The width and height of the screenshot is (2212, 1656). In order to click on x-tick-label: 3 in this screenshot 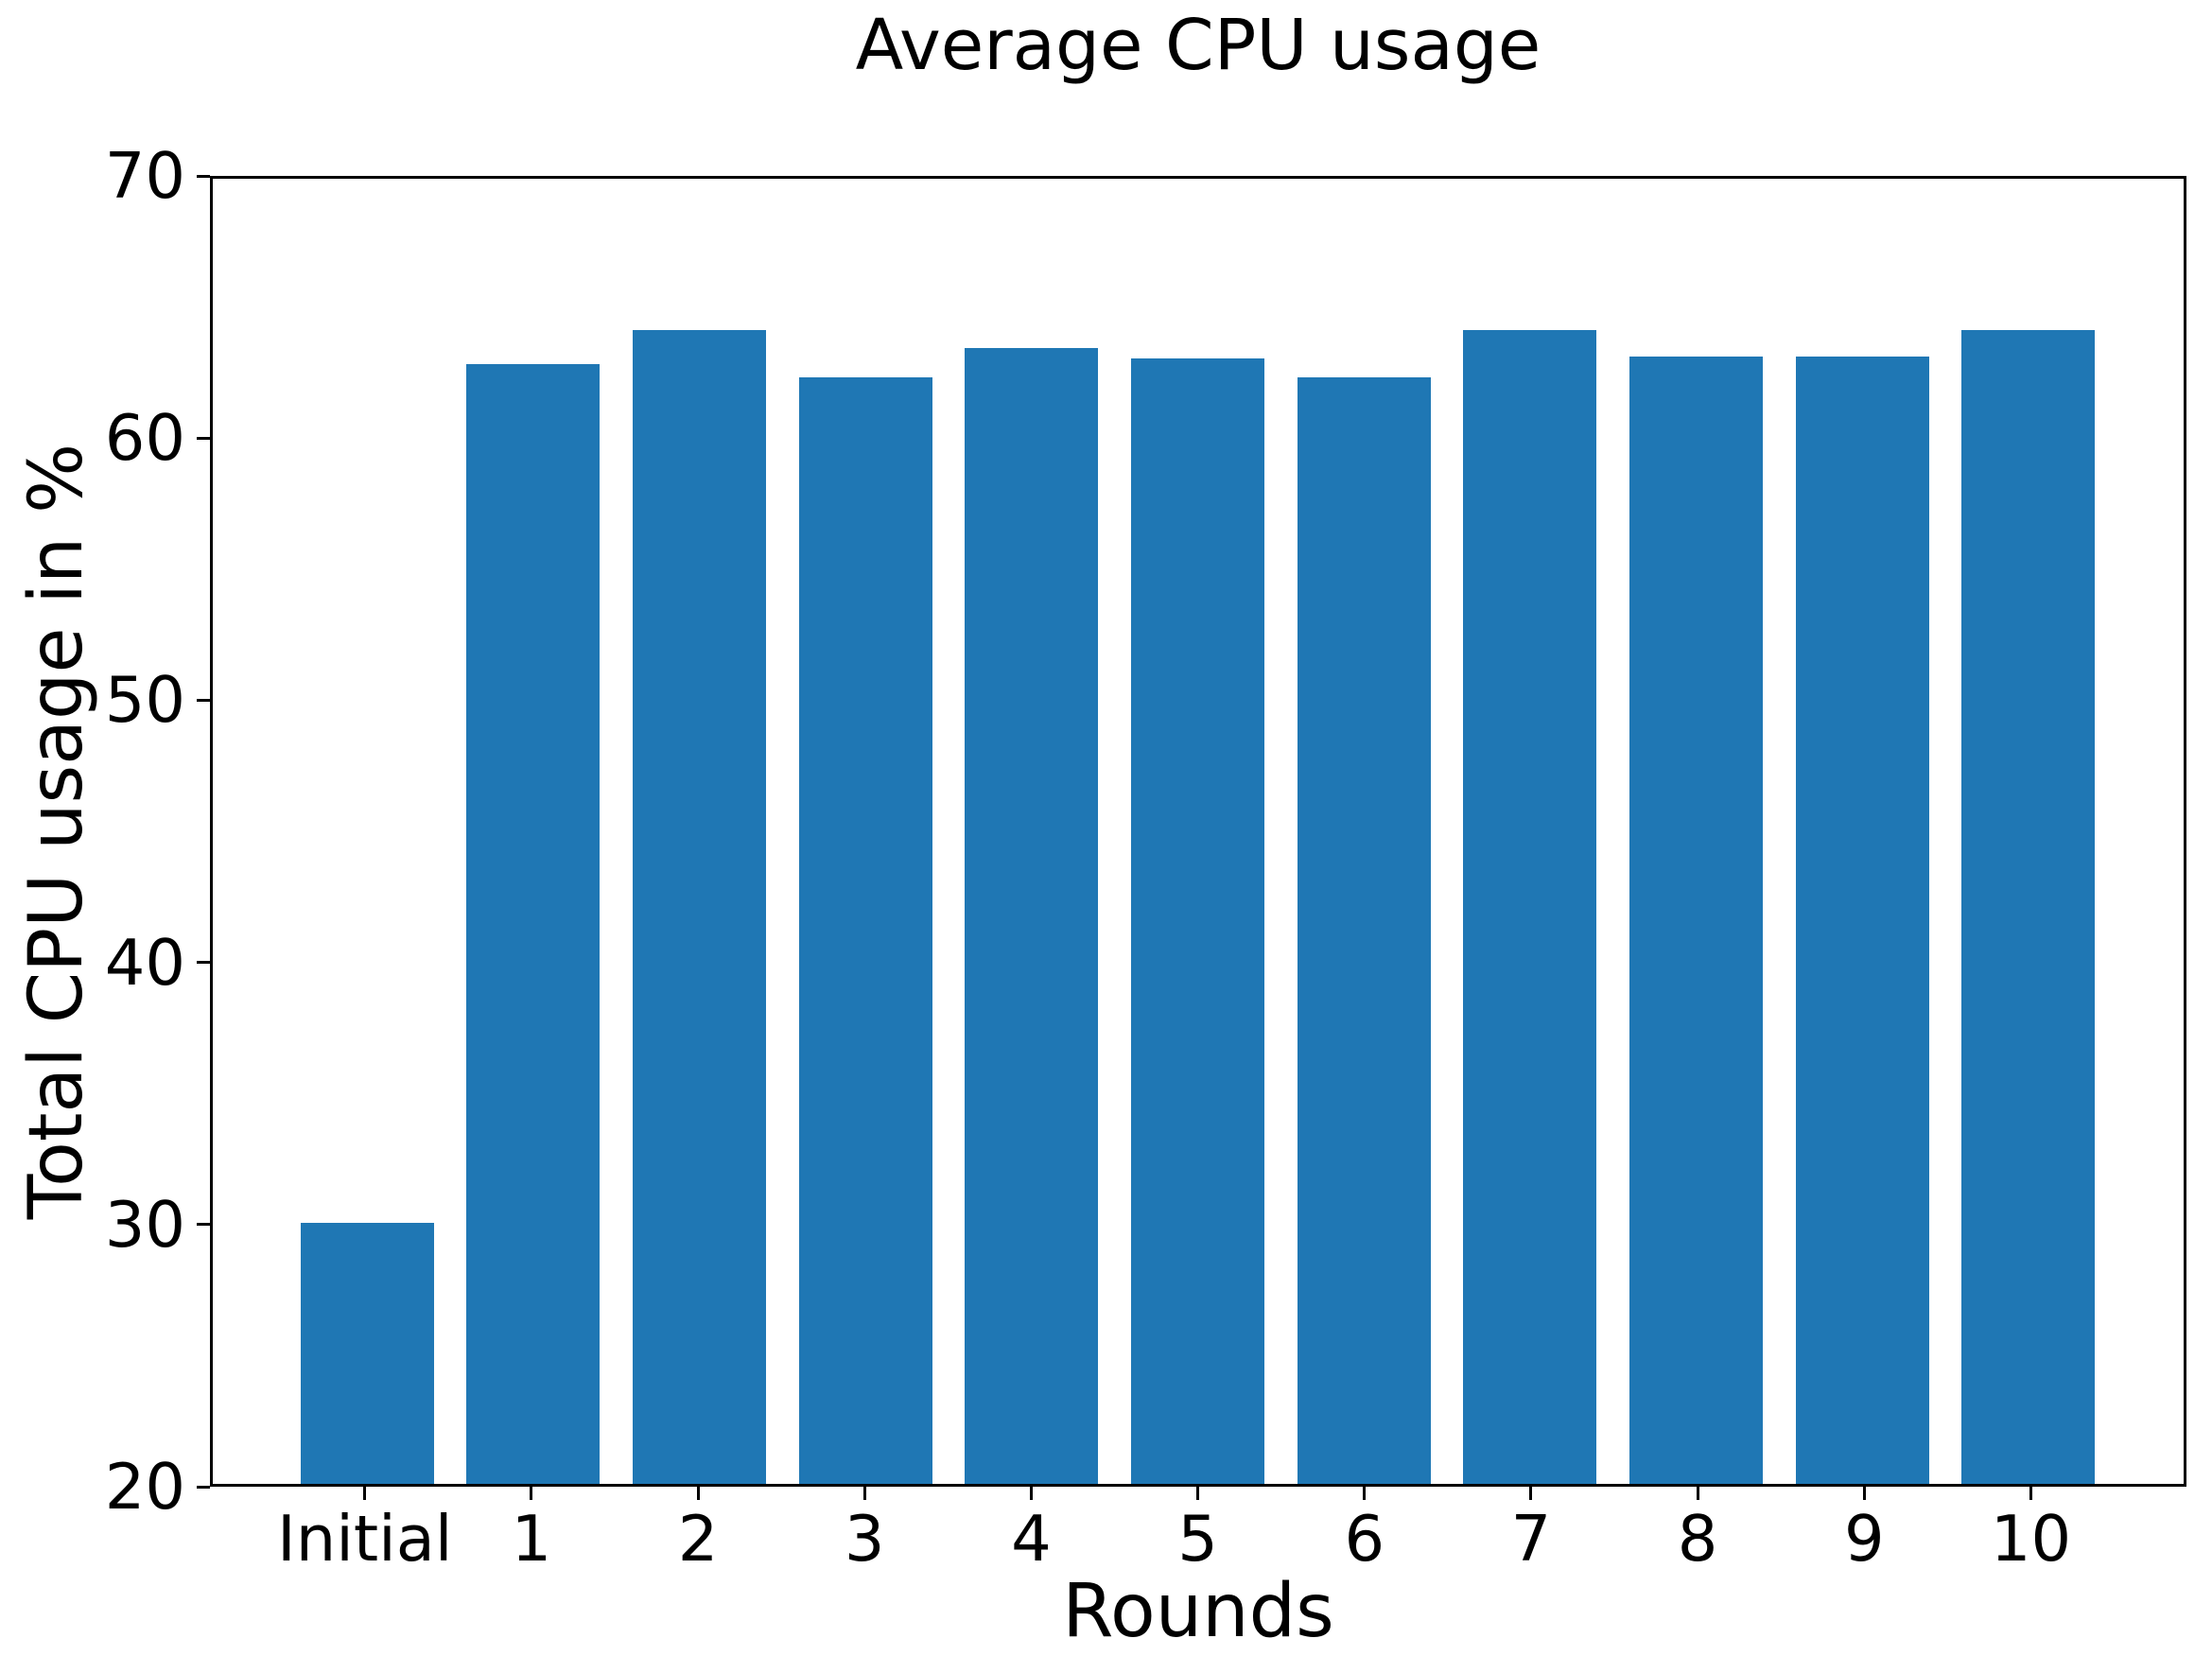, I will do `click(864, 1539)`.